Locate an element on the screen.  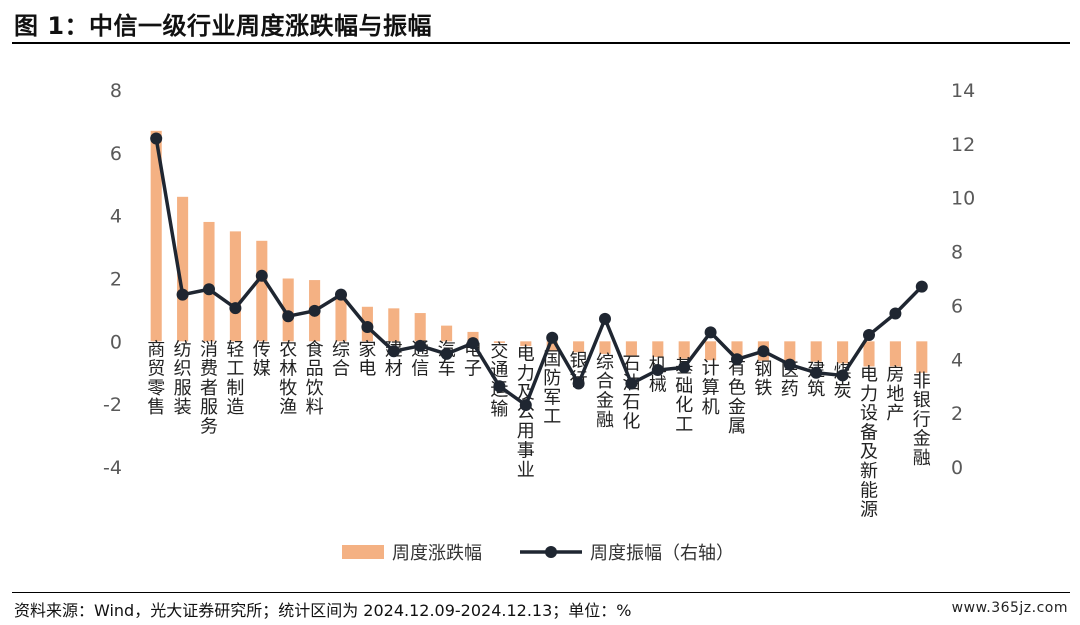
category-label: 传媒 is located at coordinates (262, 359).